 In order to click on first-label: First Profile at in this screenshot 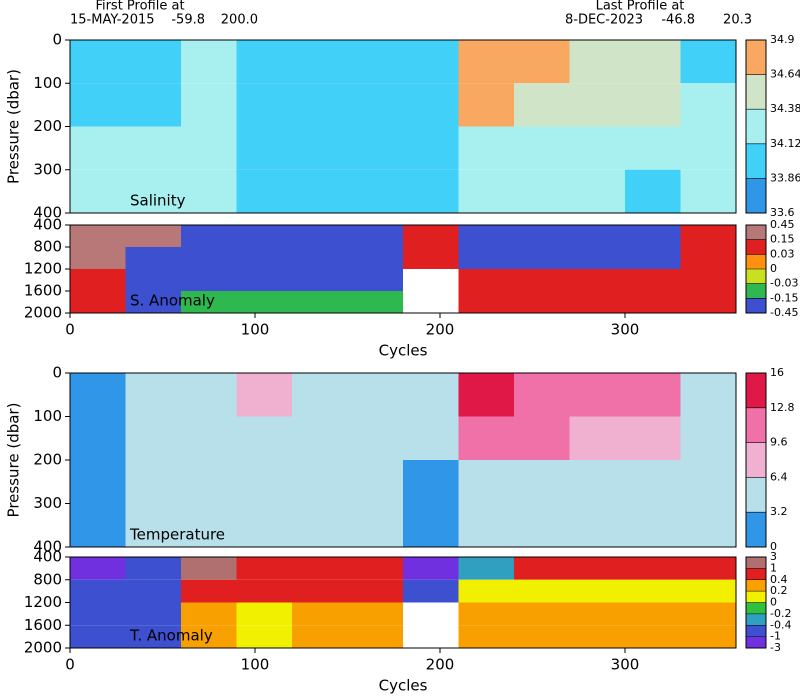, I will do `click(139, 7)`.